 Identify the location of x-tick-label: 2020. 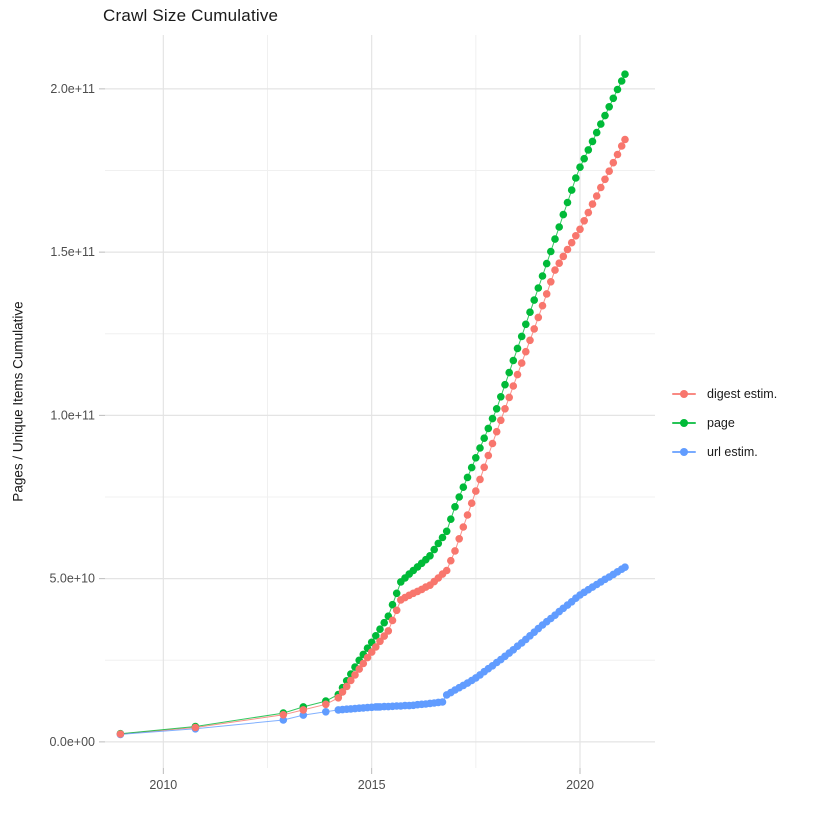
(580, 785).